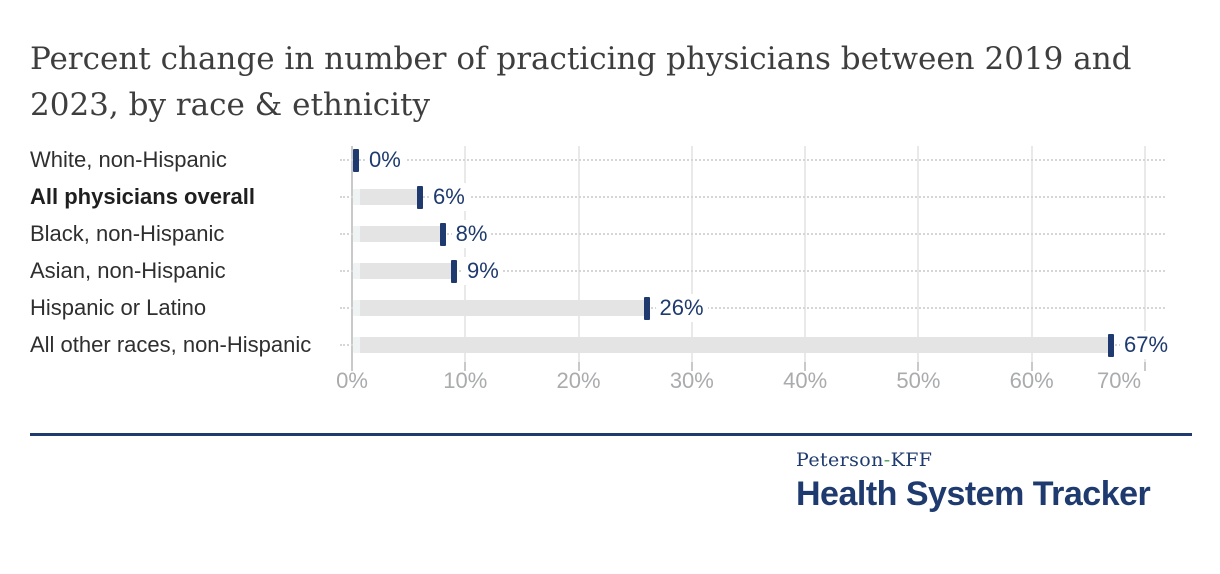 The image size is (1220, 574). I want to click on category-label: All physicians overall, so click(142, 196).